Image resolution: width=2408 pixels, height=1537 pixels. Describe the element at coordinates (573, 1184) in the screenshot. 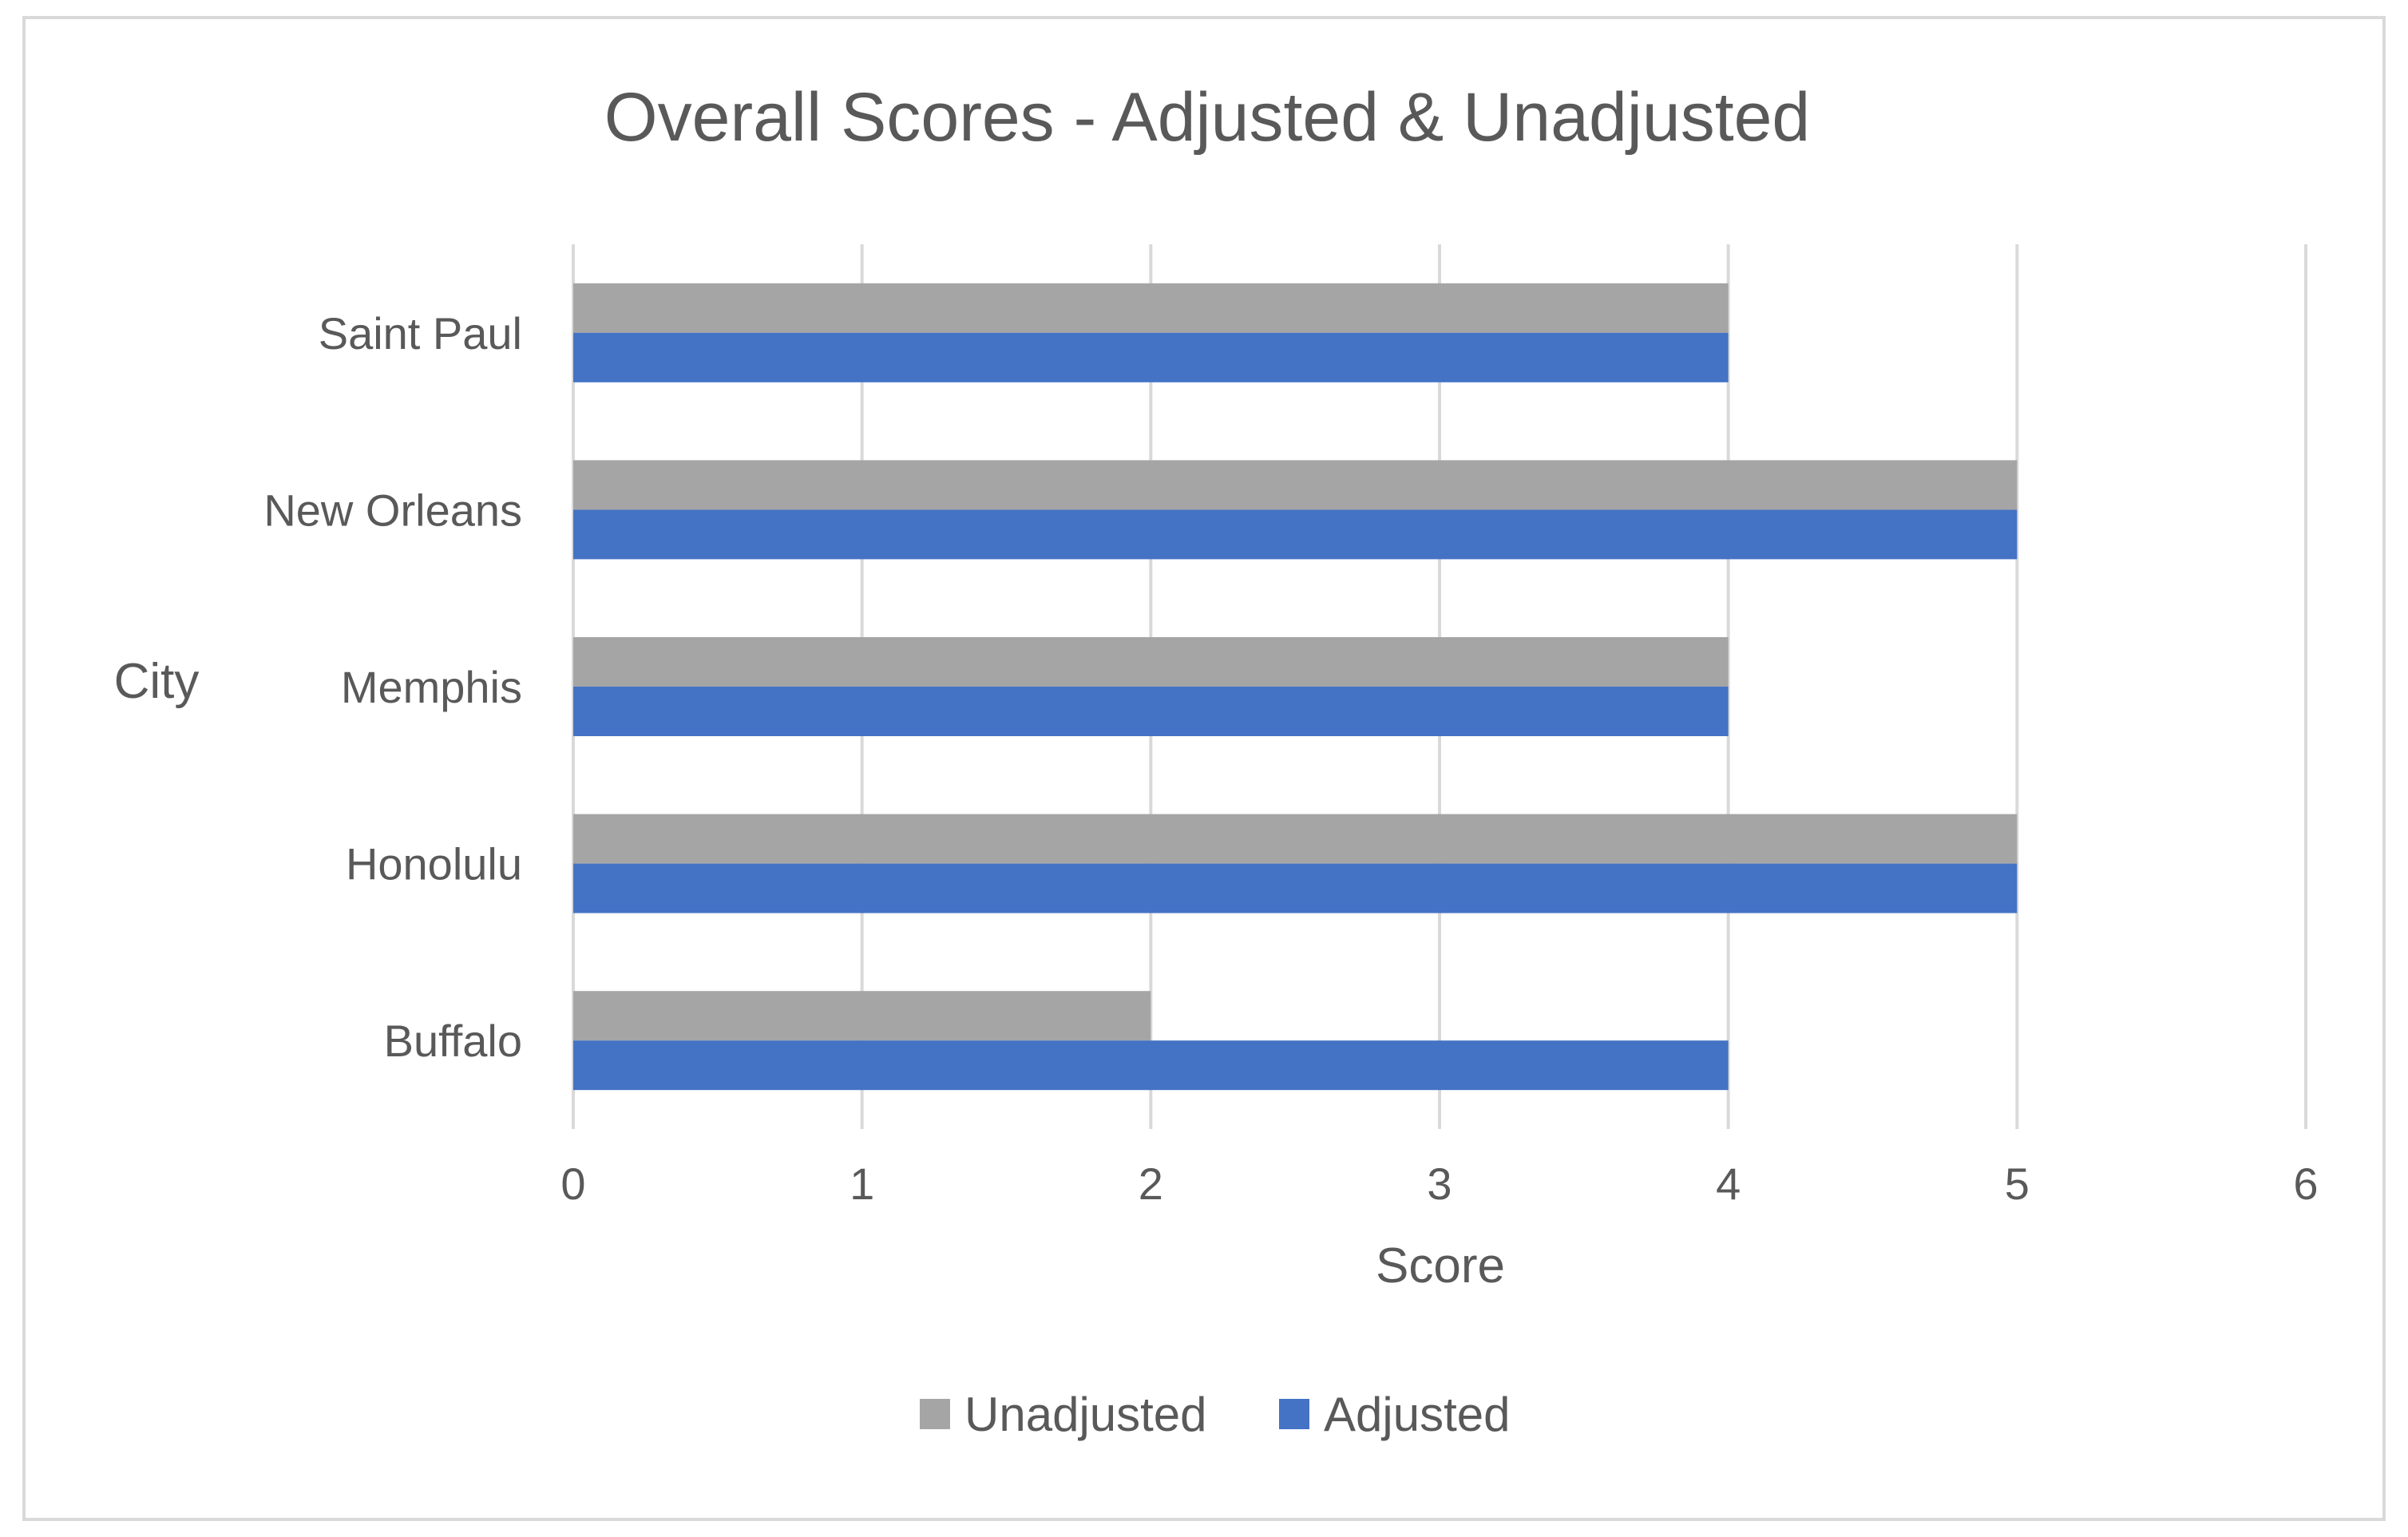

I see `x-tick-label: 0` at that location.